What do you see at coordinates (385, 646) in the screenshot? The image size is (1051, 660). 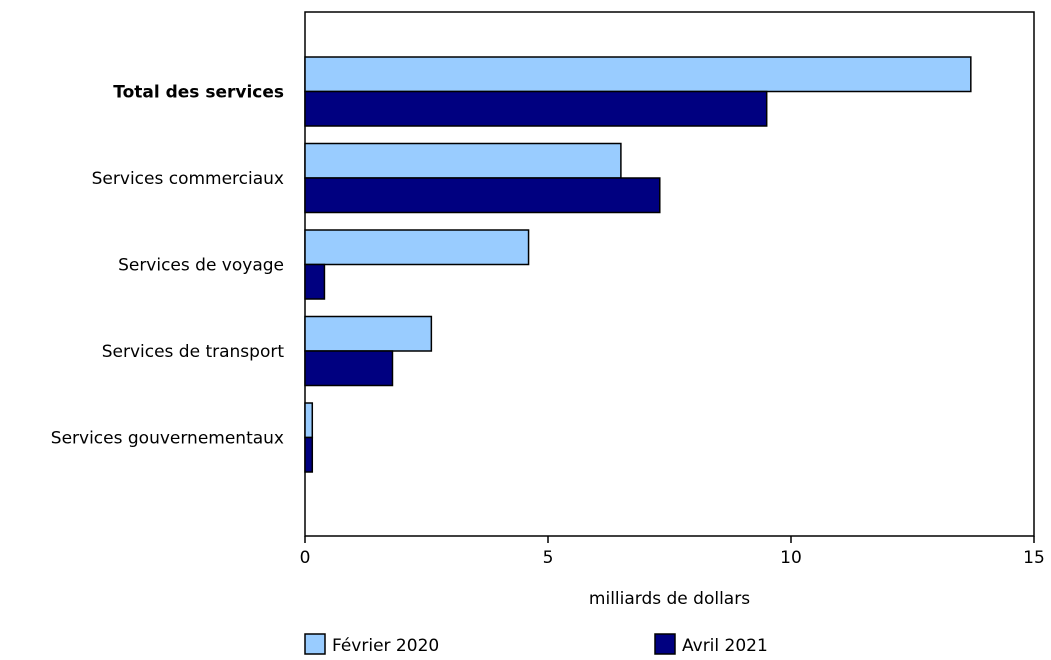 I see `legend-label: Février 2020` at bounding box center [385, 646].